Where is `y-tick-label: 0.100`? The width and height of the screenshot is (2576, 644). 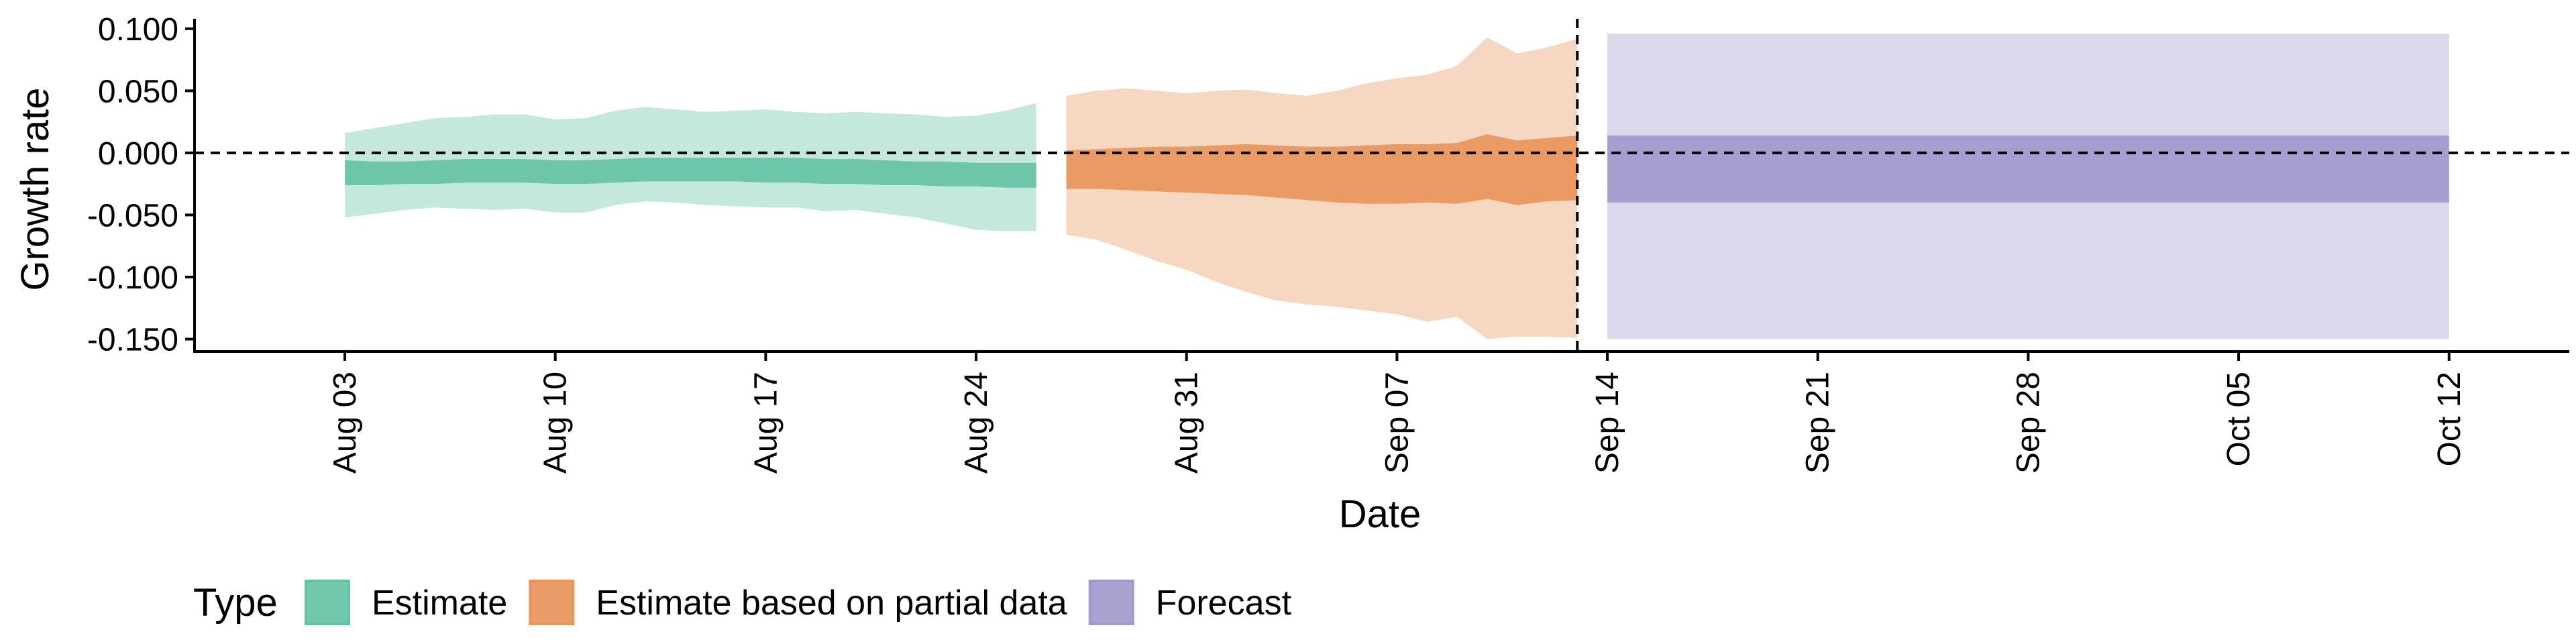 y-tick-label: 0.100 is located at coordinates (138, 30).